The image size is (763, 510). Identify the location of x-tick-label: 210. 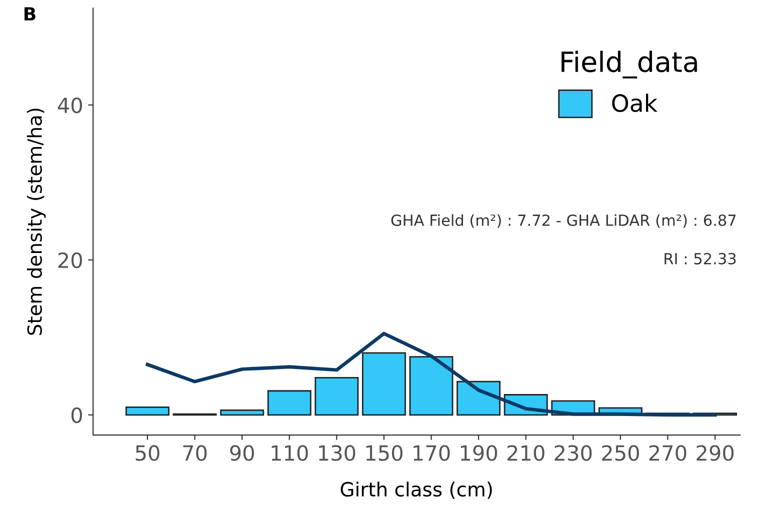
(526, 453).